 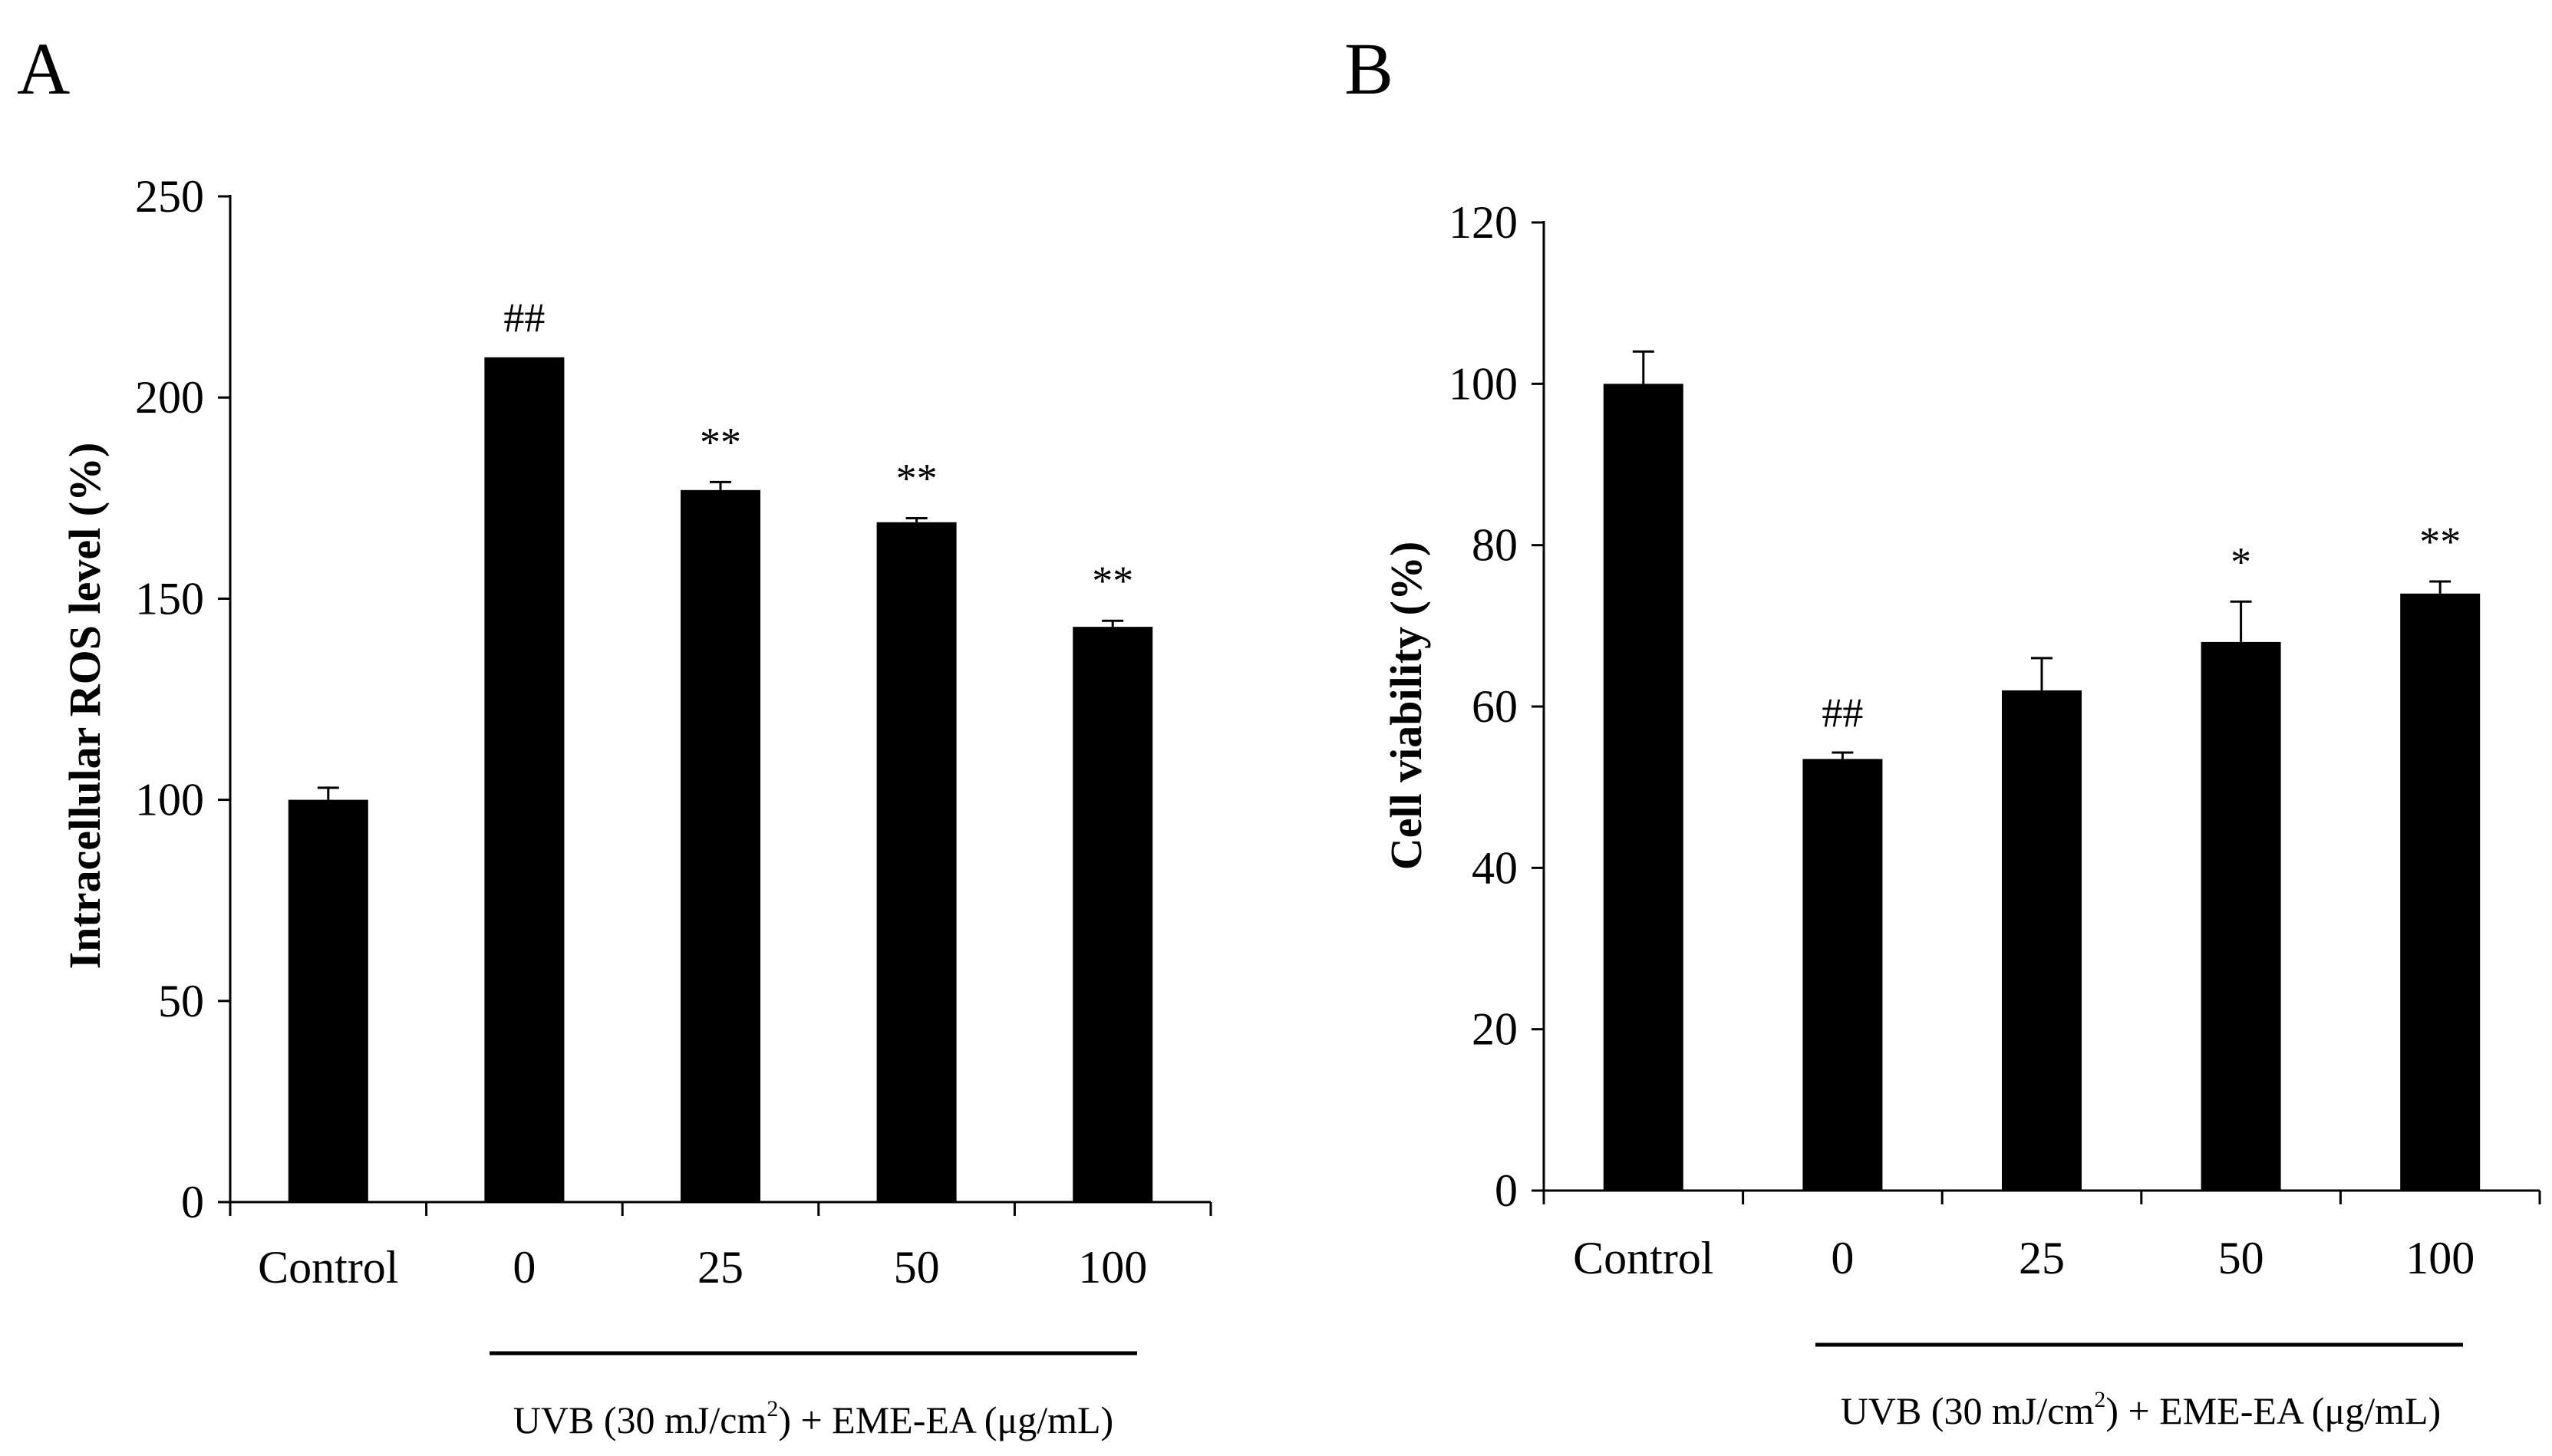 What do you see at coordinates (524, 318) in the screenshot?
I see `panel-a-annotation: ##` at bounding box center [524, 318].